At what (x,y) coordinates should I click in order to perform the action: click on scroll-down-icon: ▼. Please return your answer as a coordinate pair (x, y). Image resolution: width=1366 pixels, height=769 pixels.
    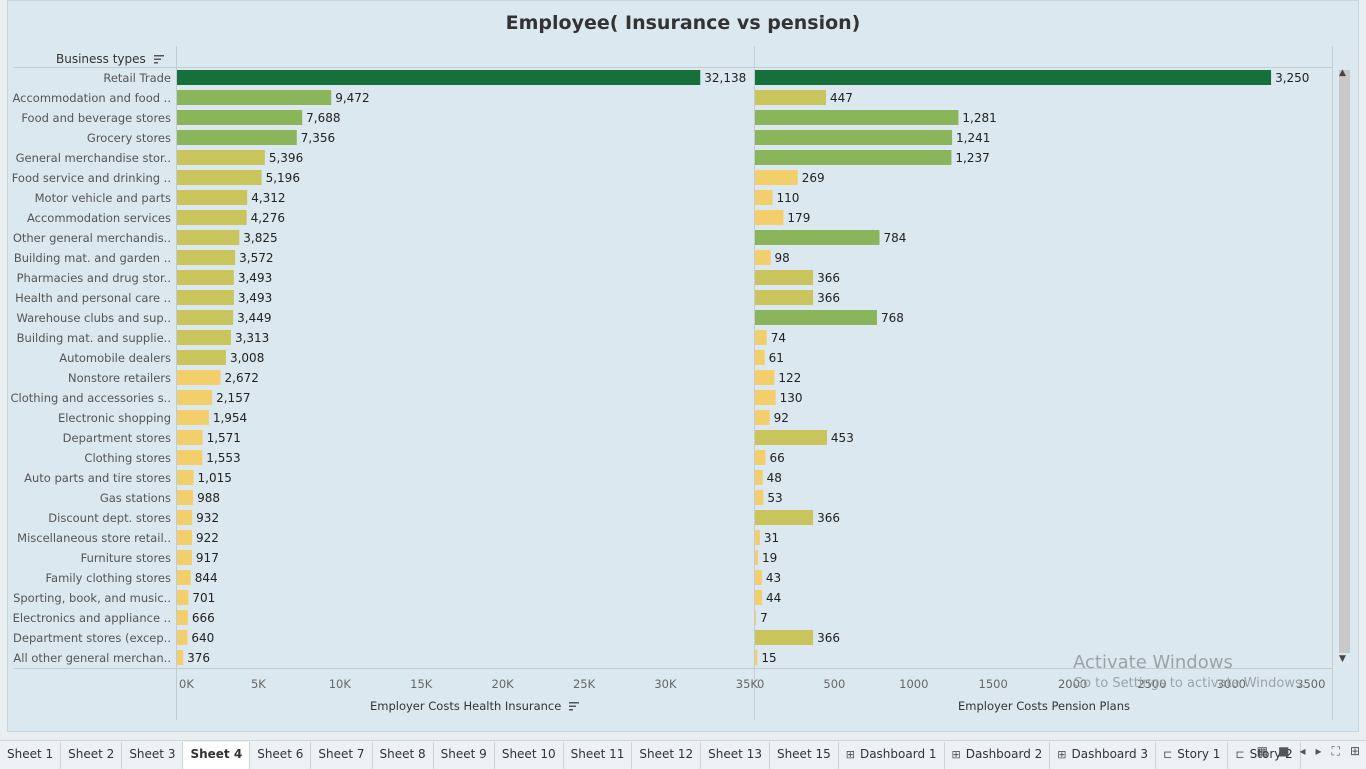
    Looking at the image, I should click on (1342, 659).